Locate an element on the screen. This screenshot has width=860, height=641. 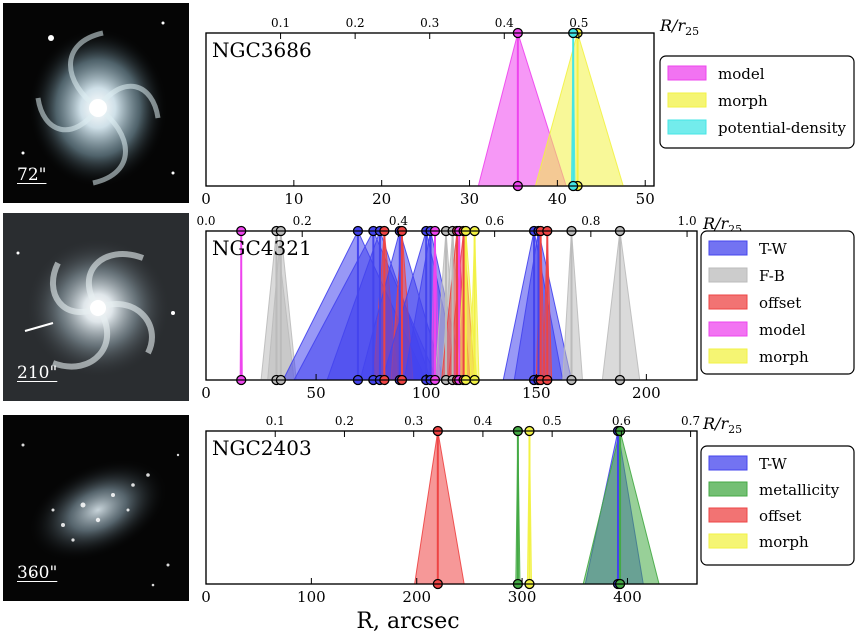
galaxy-name-label: NGC4321 is located at coordinates (262, 248).